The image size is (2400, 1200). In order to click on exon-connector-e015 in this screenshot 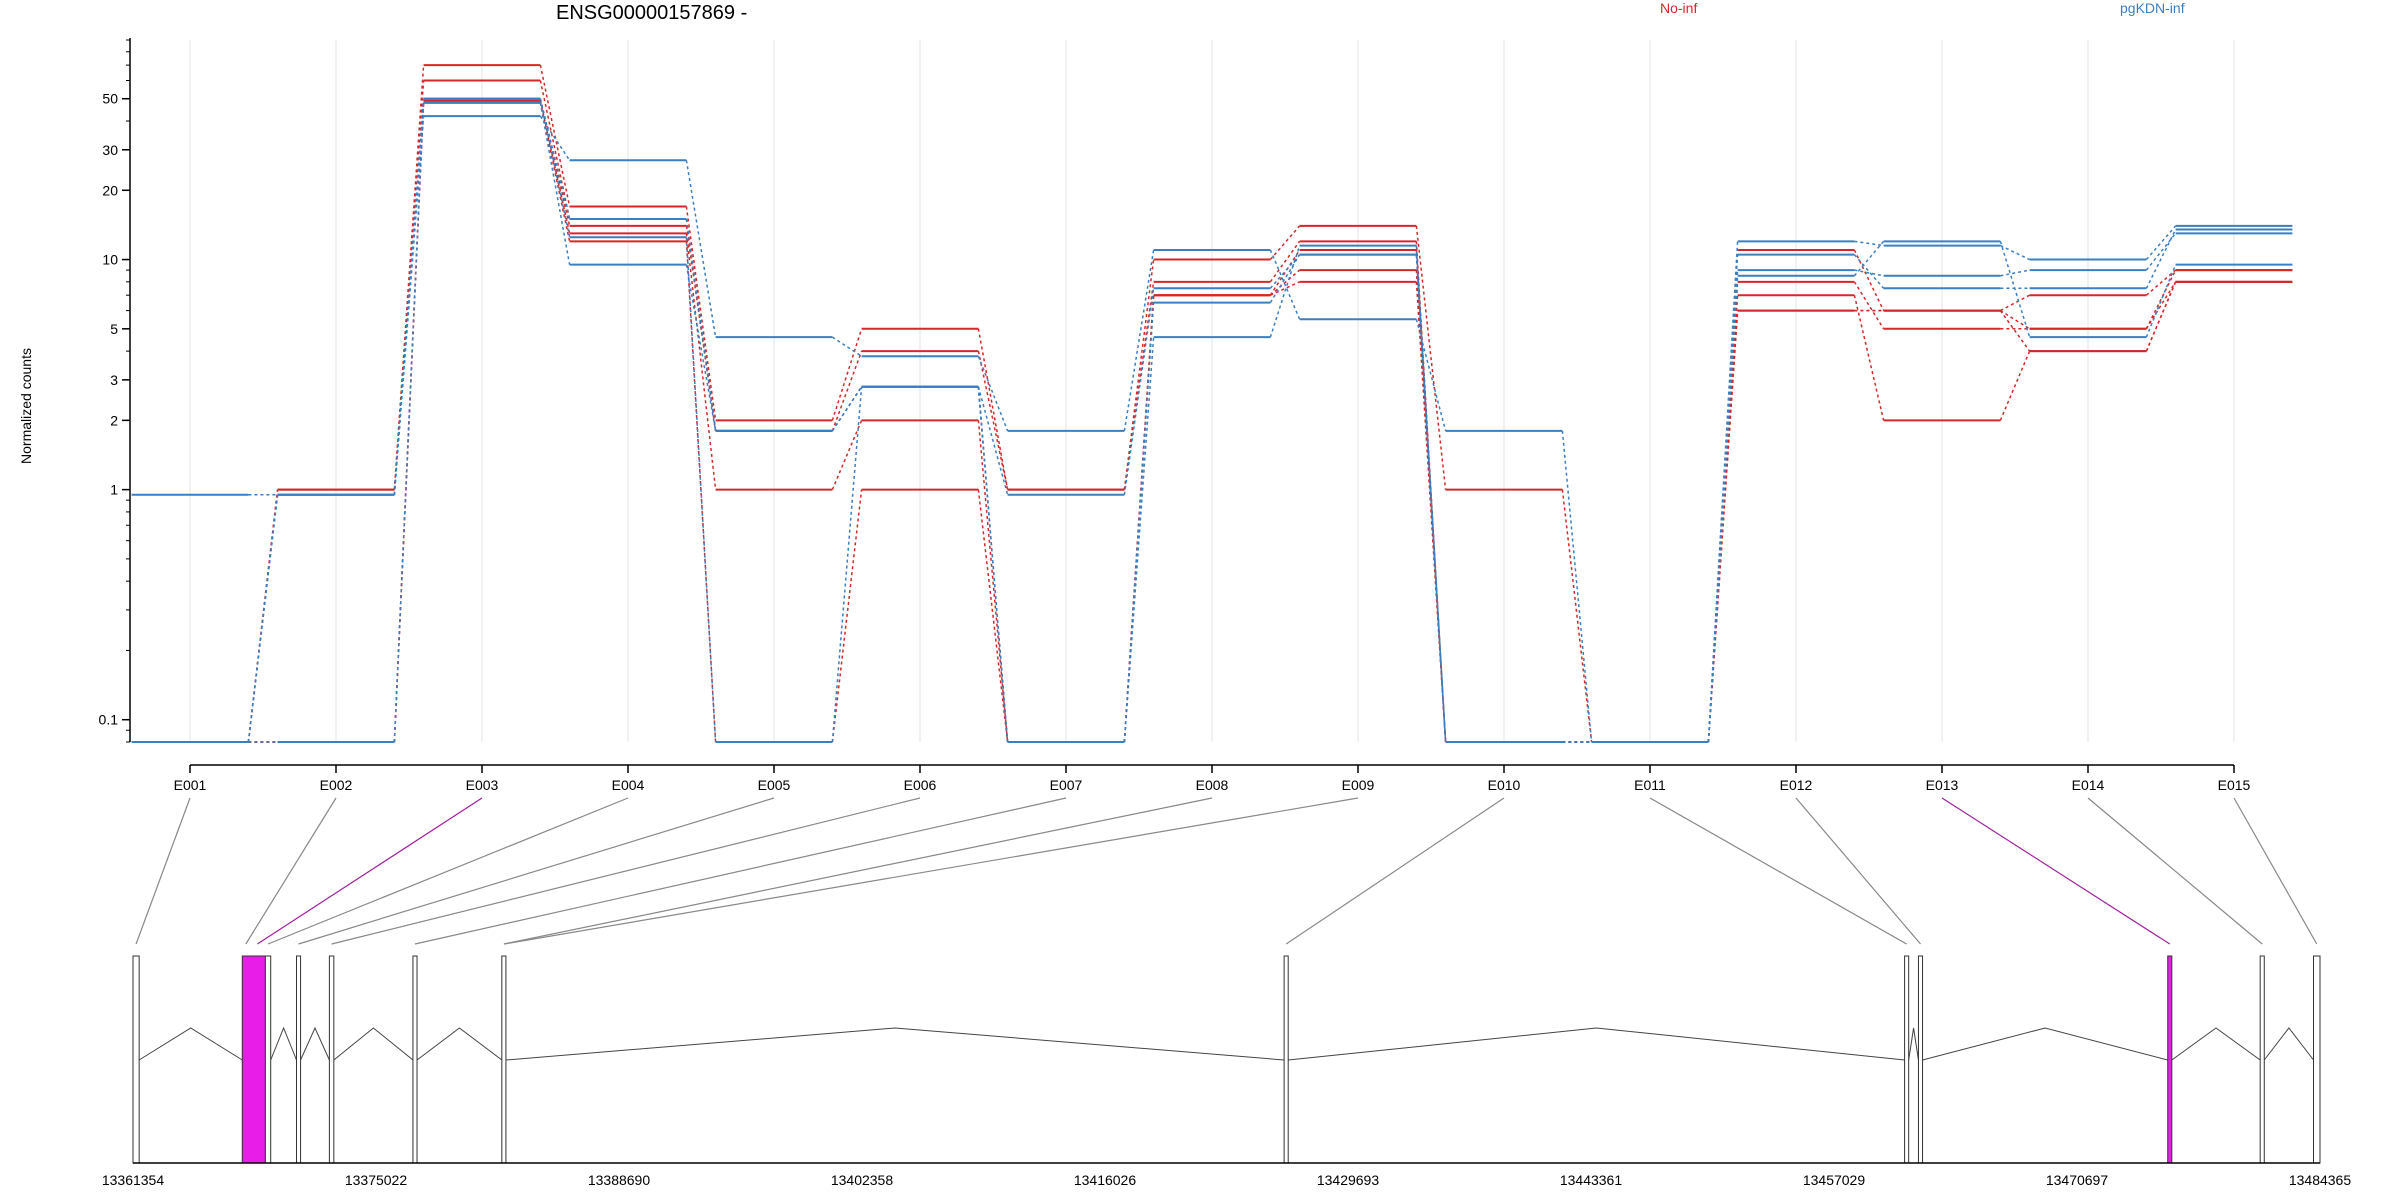, I will do `click(2275, 871)`.